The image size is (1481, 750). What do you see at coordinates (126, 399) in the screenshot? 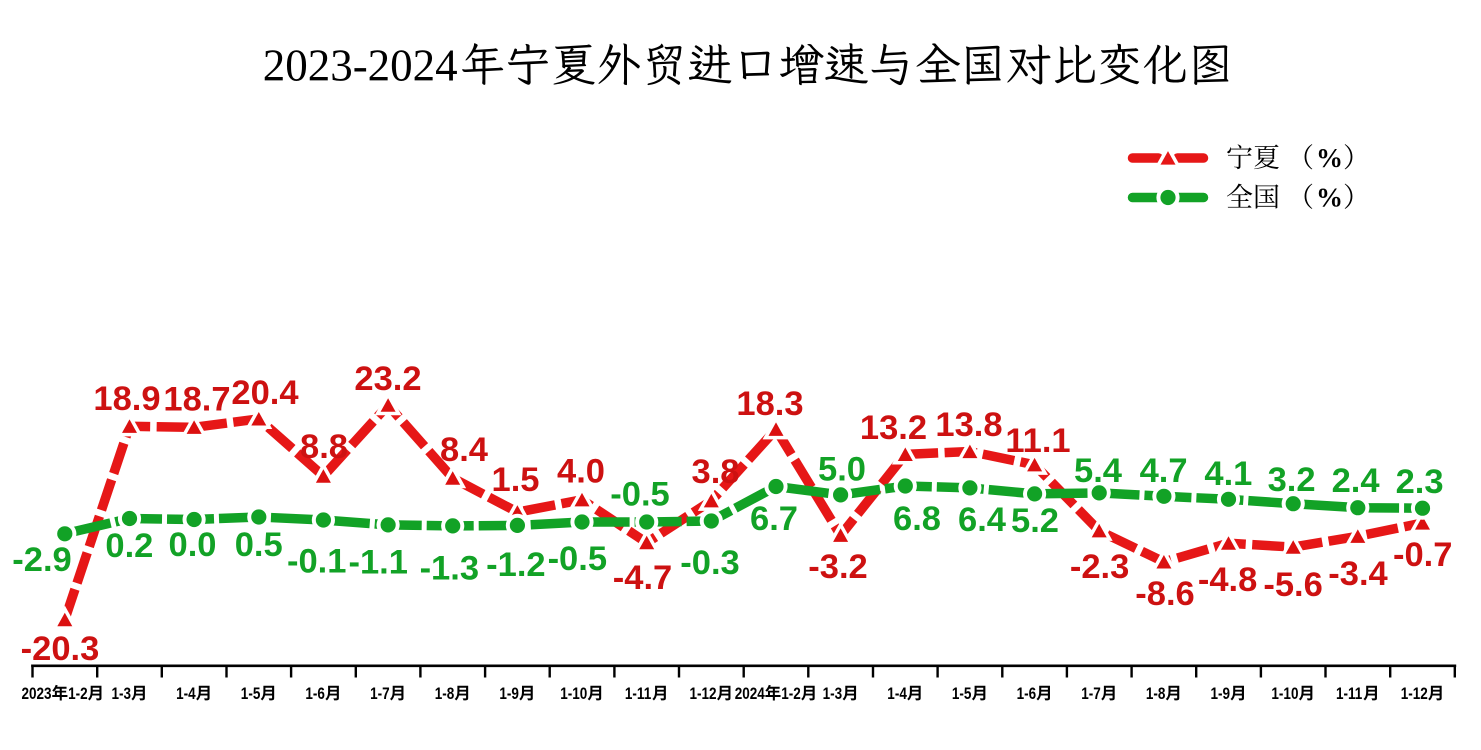
I see `svg-text: 18.9` at bounding box center [126, 399].